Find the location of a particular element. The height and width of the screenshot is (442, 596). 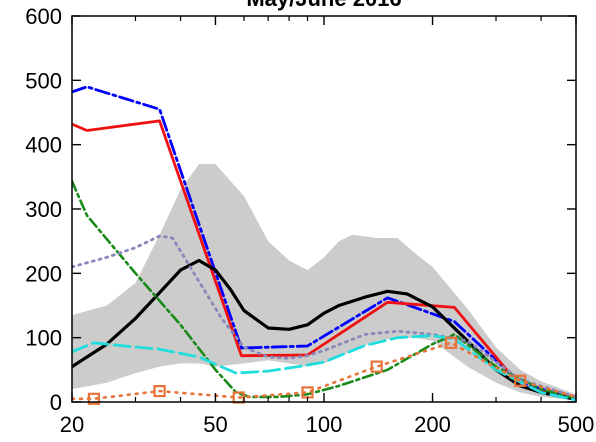

y-tick-label: 200 is located at coordinates (43, 273).